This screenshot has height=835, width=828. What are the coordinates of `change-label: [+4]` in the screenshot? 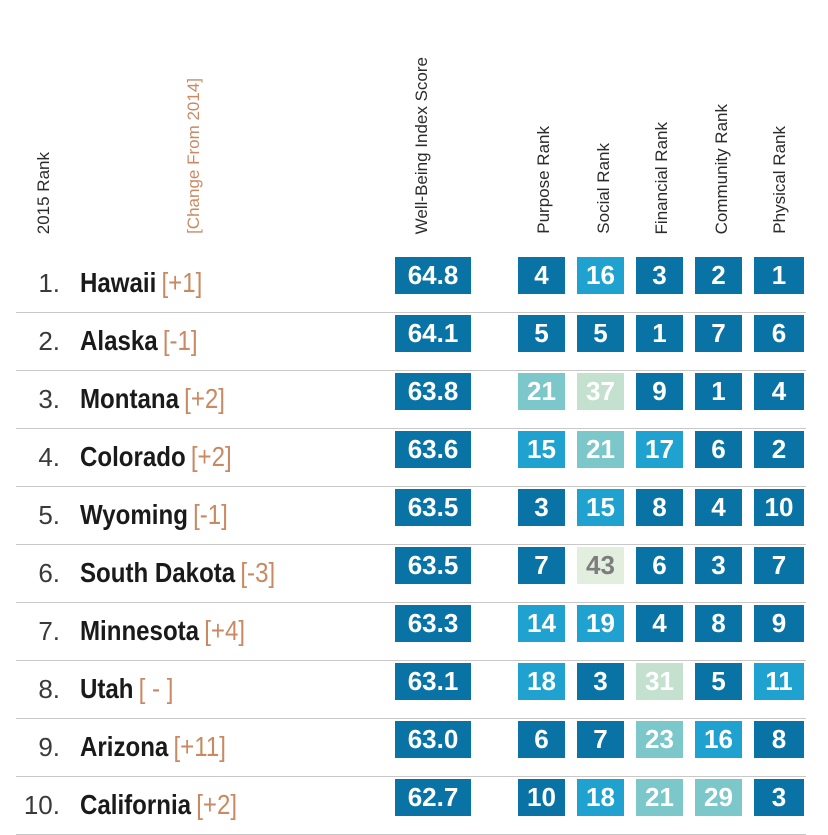 It's located at (225, 630).